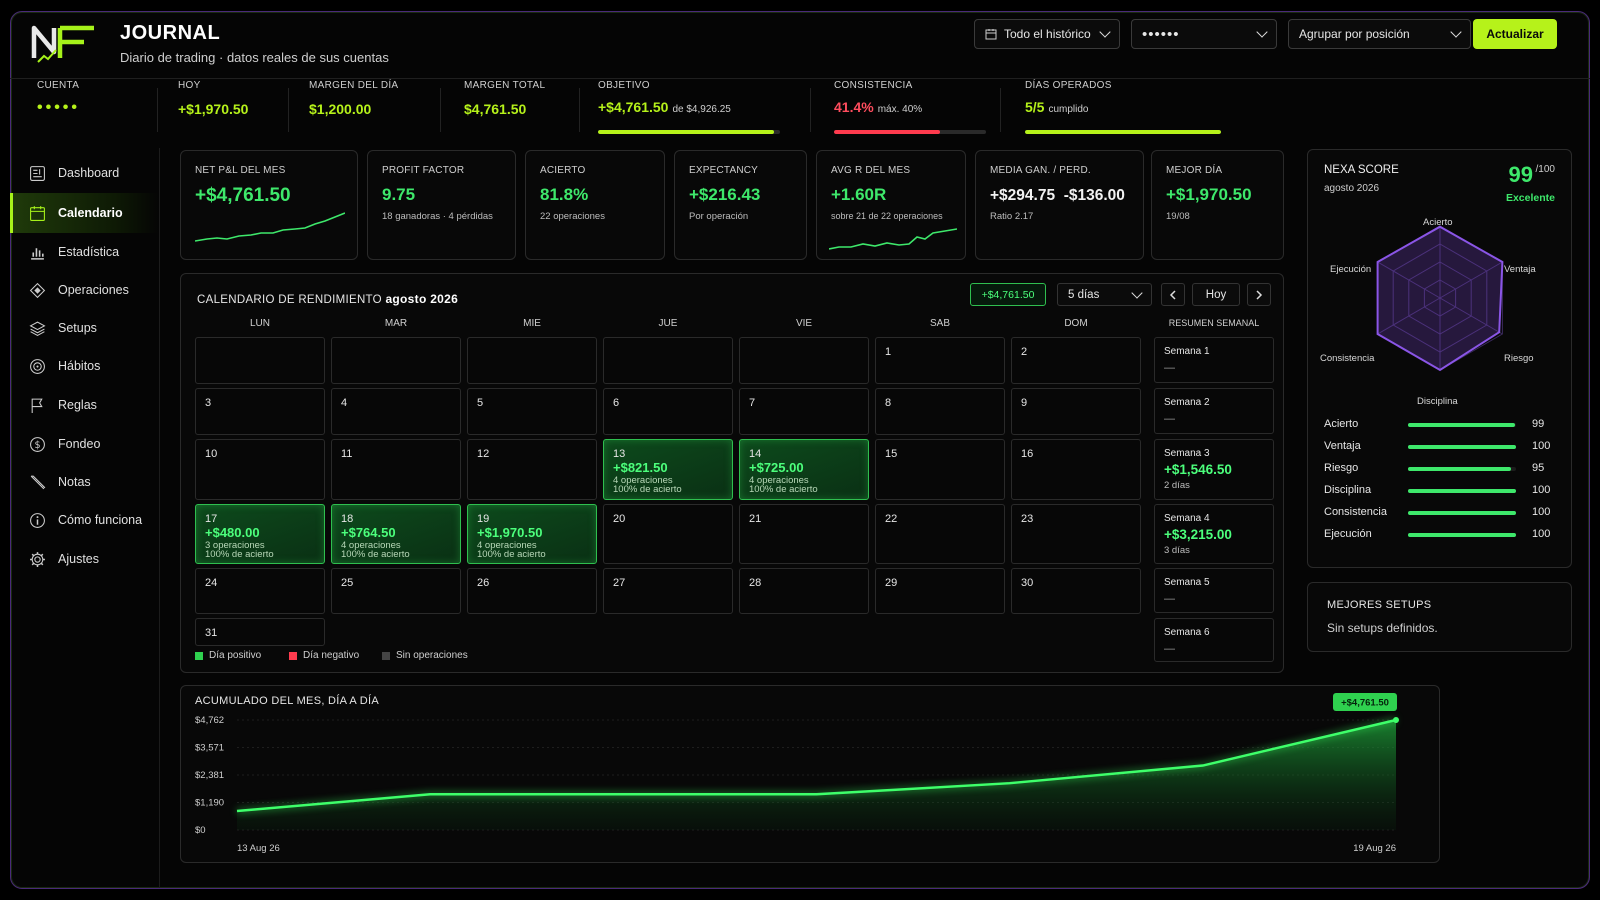 Image resolution: width=1600 pixels, height=900 pixels. What do you see at coordinates (755, 519) in the screenshot?
I see `day-number: 21` at bounding box center [755, 519].